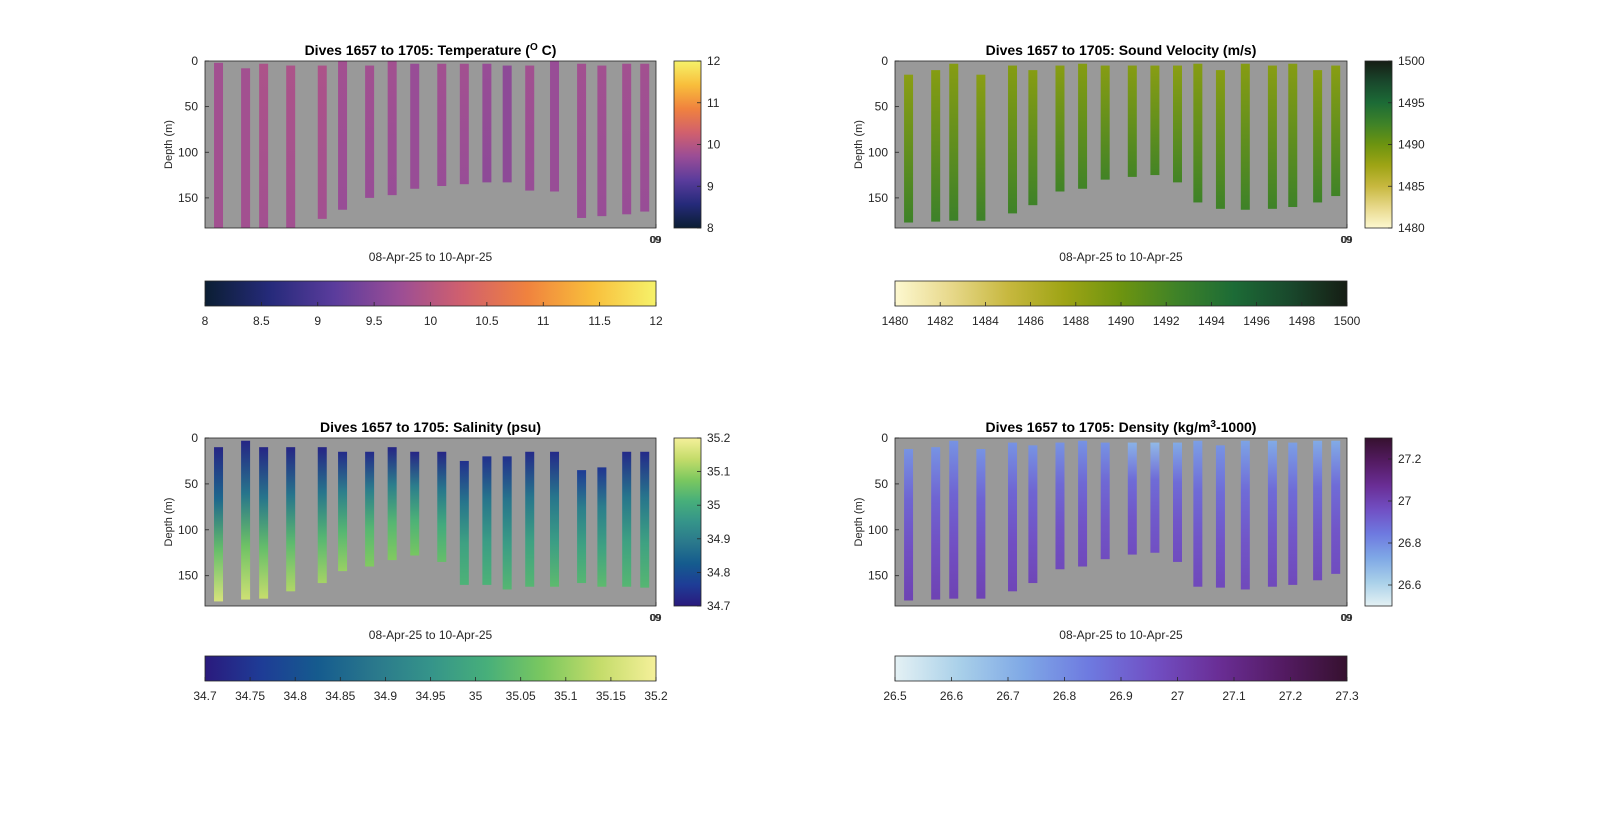 Image resolution: width=1600 pixels, height=820 pixels. Describe the element at coordinates (1378, 522) in the screenshot. I see `colorbar-vertical` at that location.